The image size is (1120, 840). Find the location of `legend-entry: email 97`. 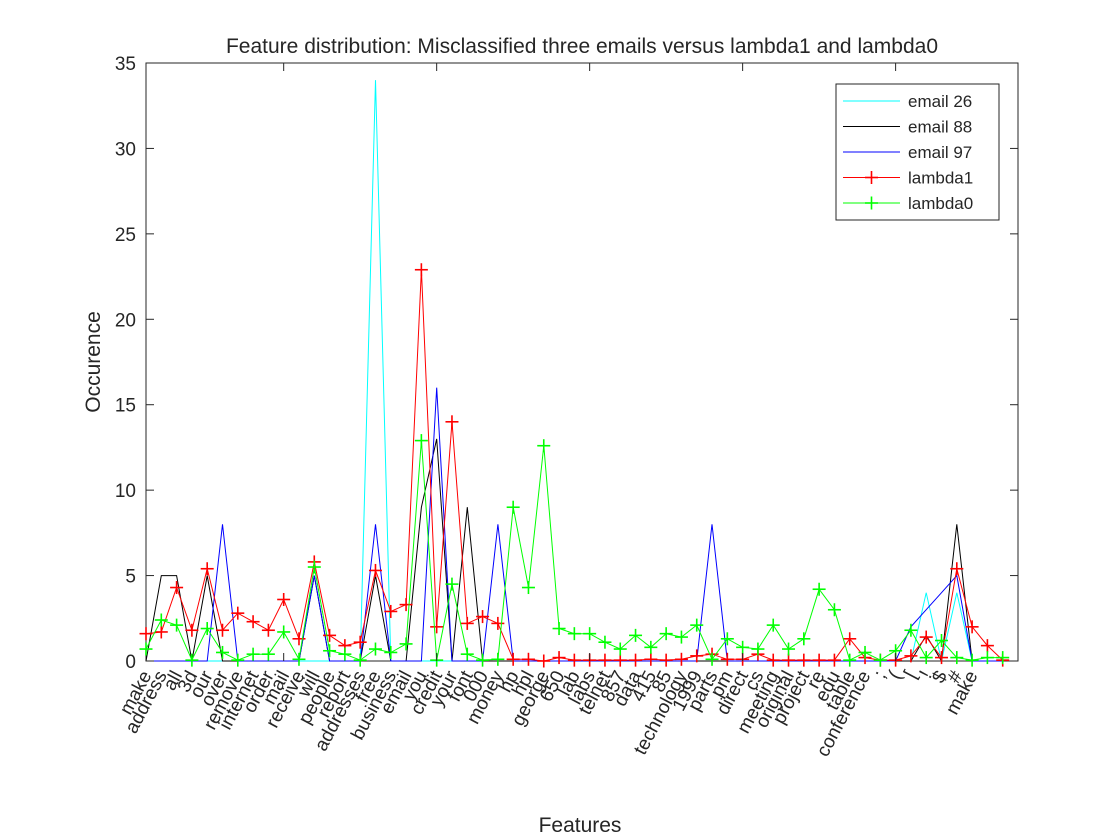

legend-entry: email 97 is located at coordinates (907, 152).